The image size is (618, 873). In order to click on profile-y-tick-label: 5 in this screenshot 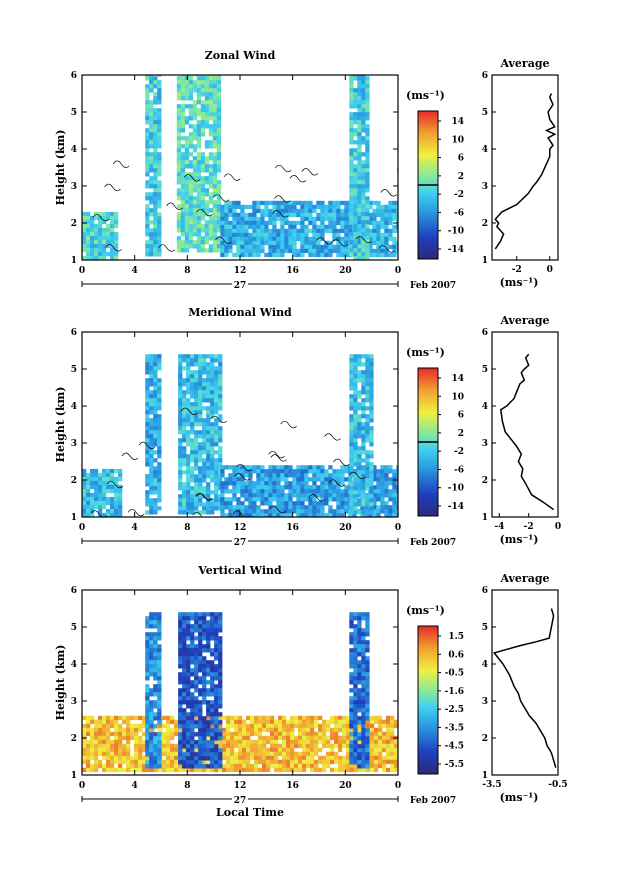, I will do `click(485, 370)`.